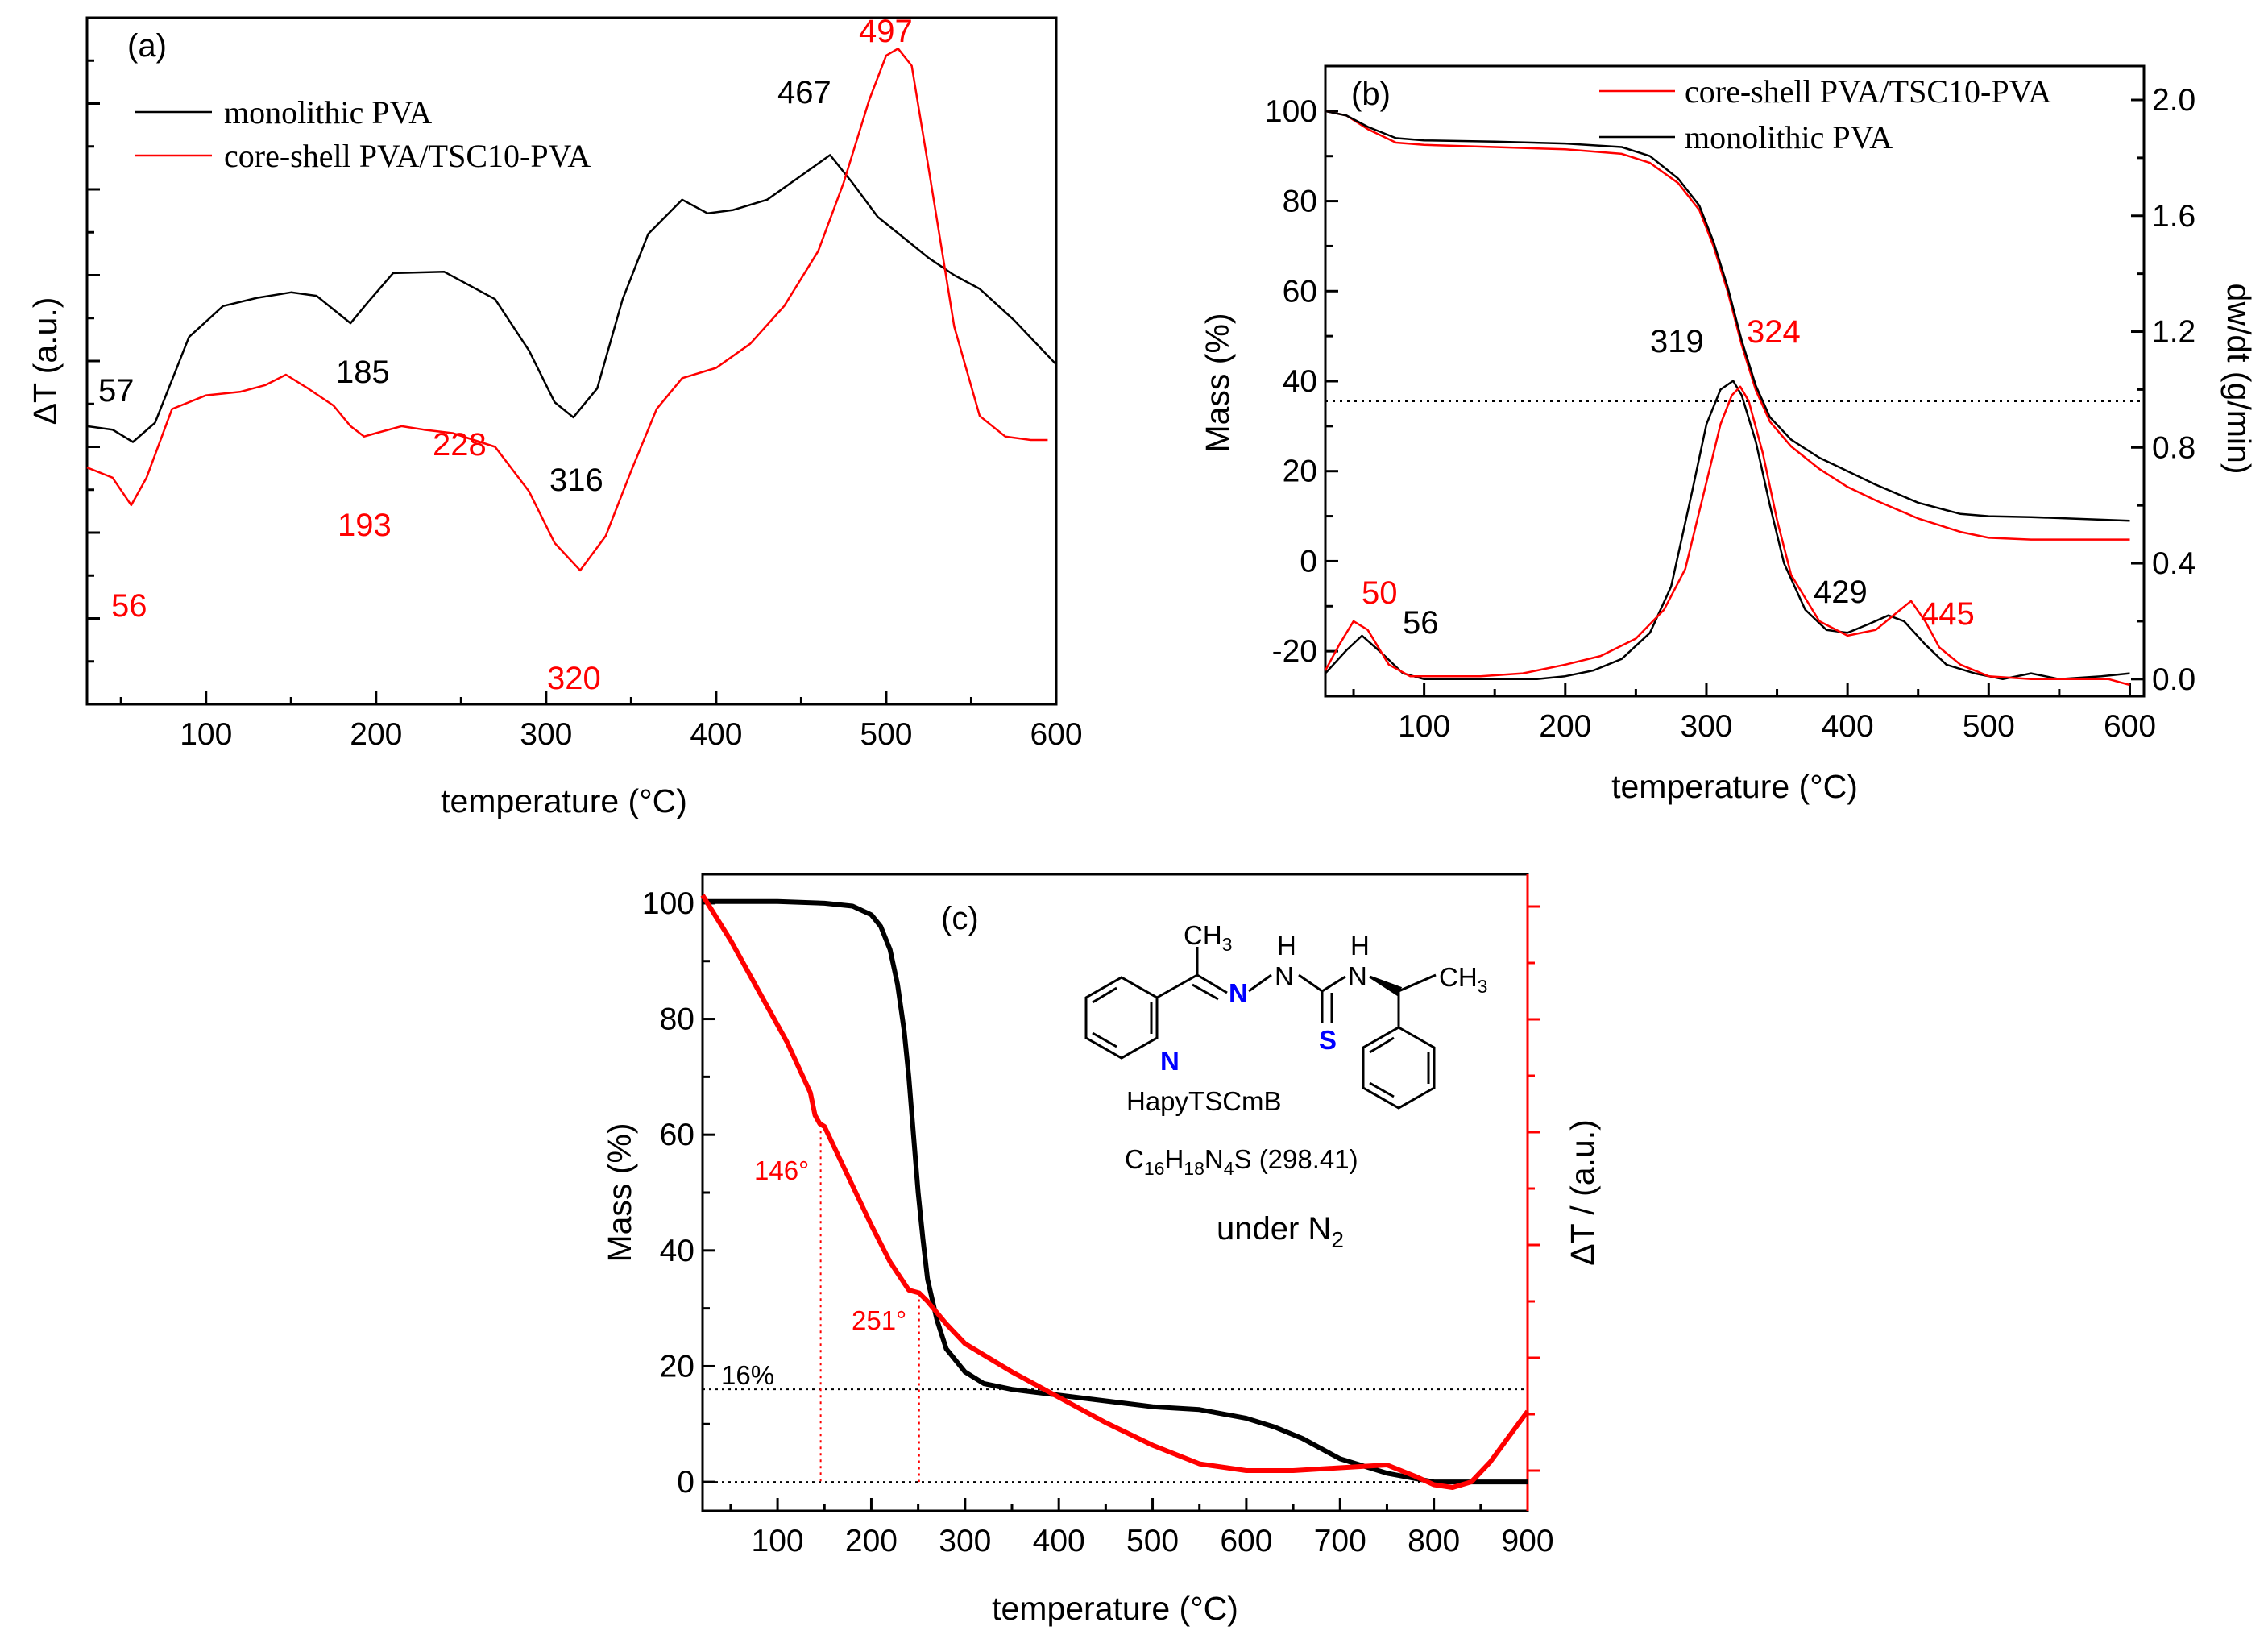 The image size is (2268, 1639). Describe the element at coordinates (45, 361) in the screenshot. I see `a-y-axis-label: ΔT (a.u.)` at that location.